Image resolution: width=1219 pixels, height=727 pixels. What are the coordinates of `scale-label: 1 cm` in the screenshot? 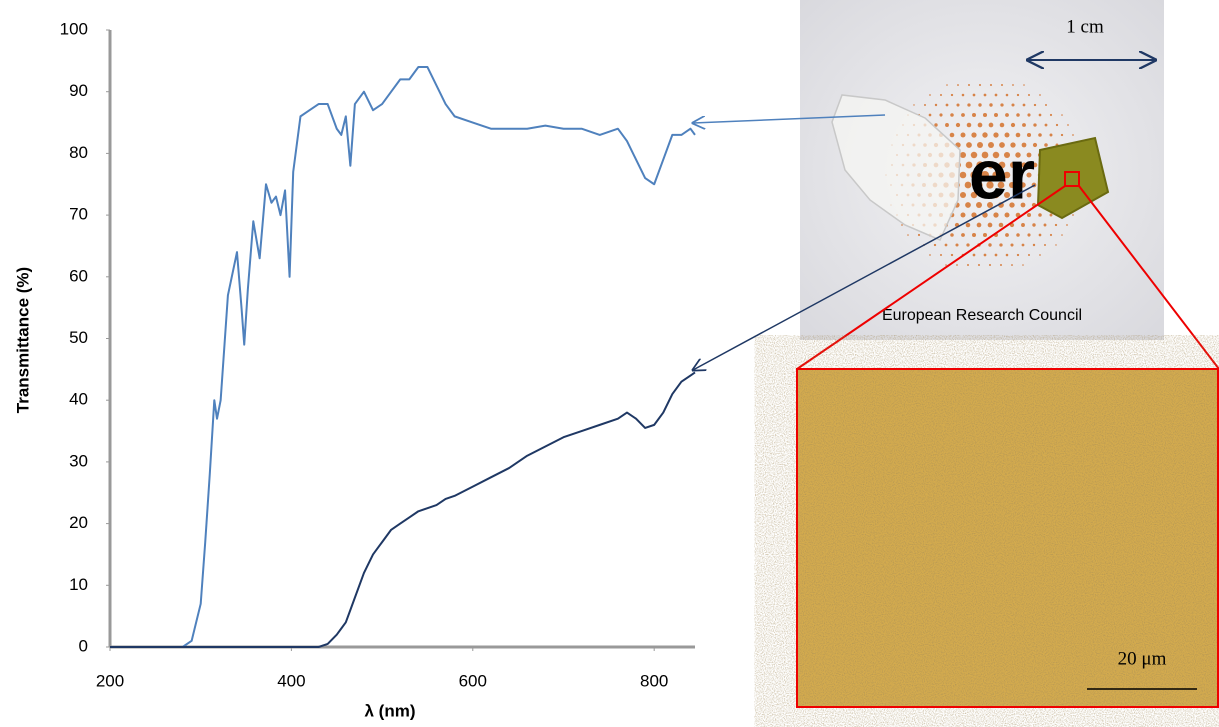 It's located at (1085, 26).